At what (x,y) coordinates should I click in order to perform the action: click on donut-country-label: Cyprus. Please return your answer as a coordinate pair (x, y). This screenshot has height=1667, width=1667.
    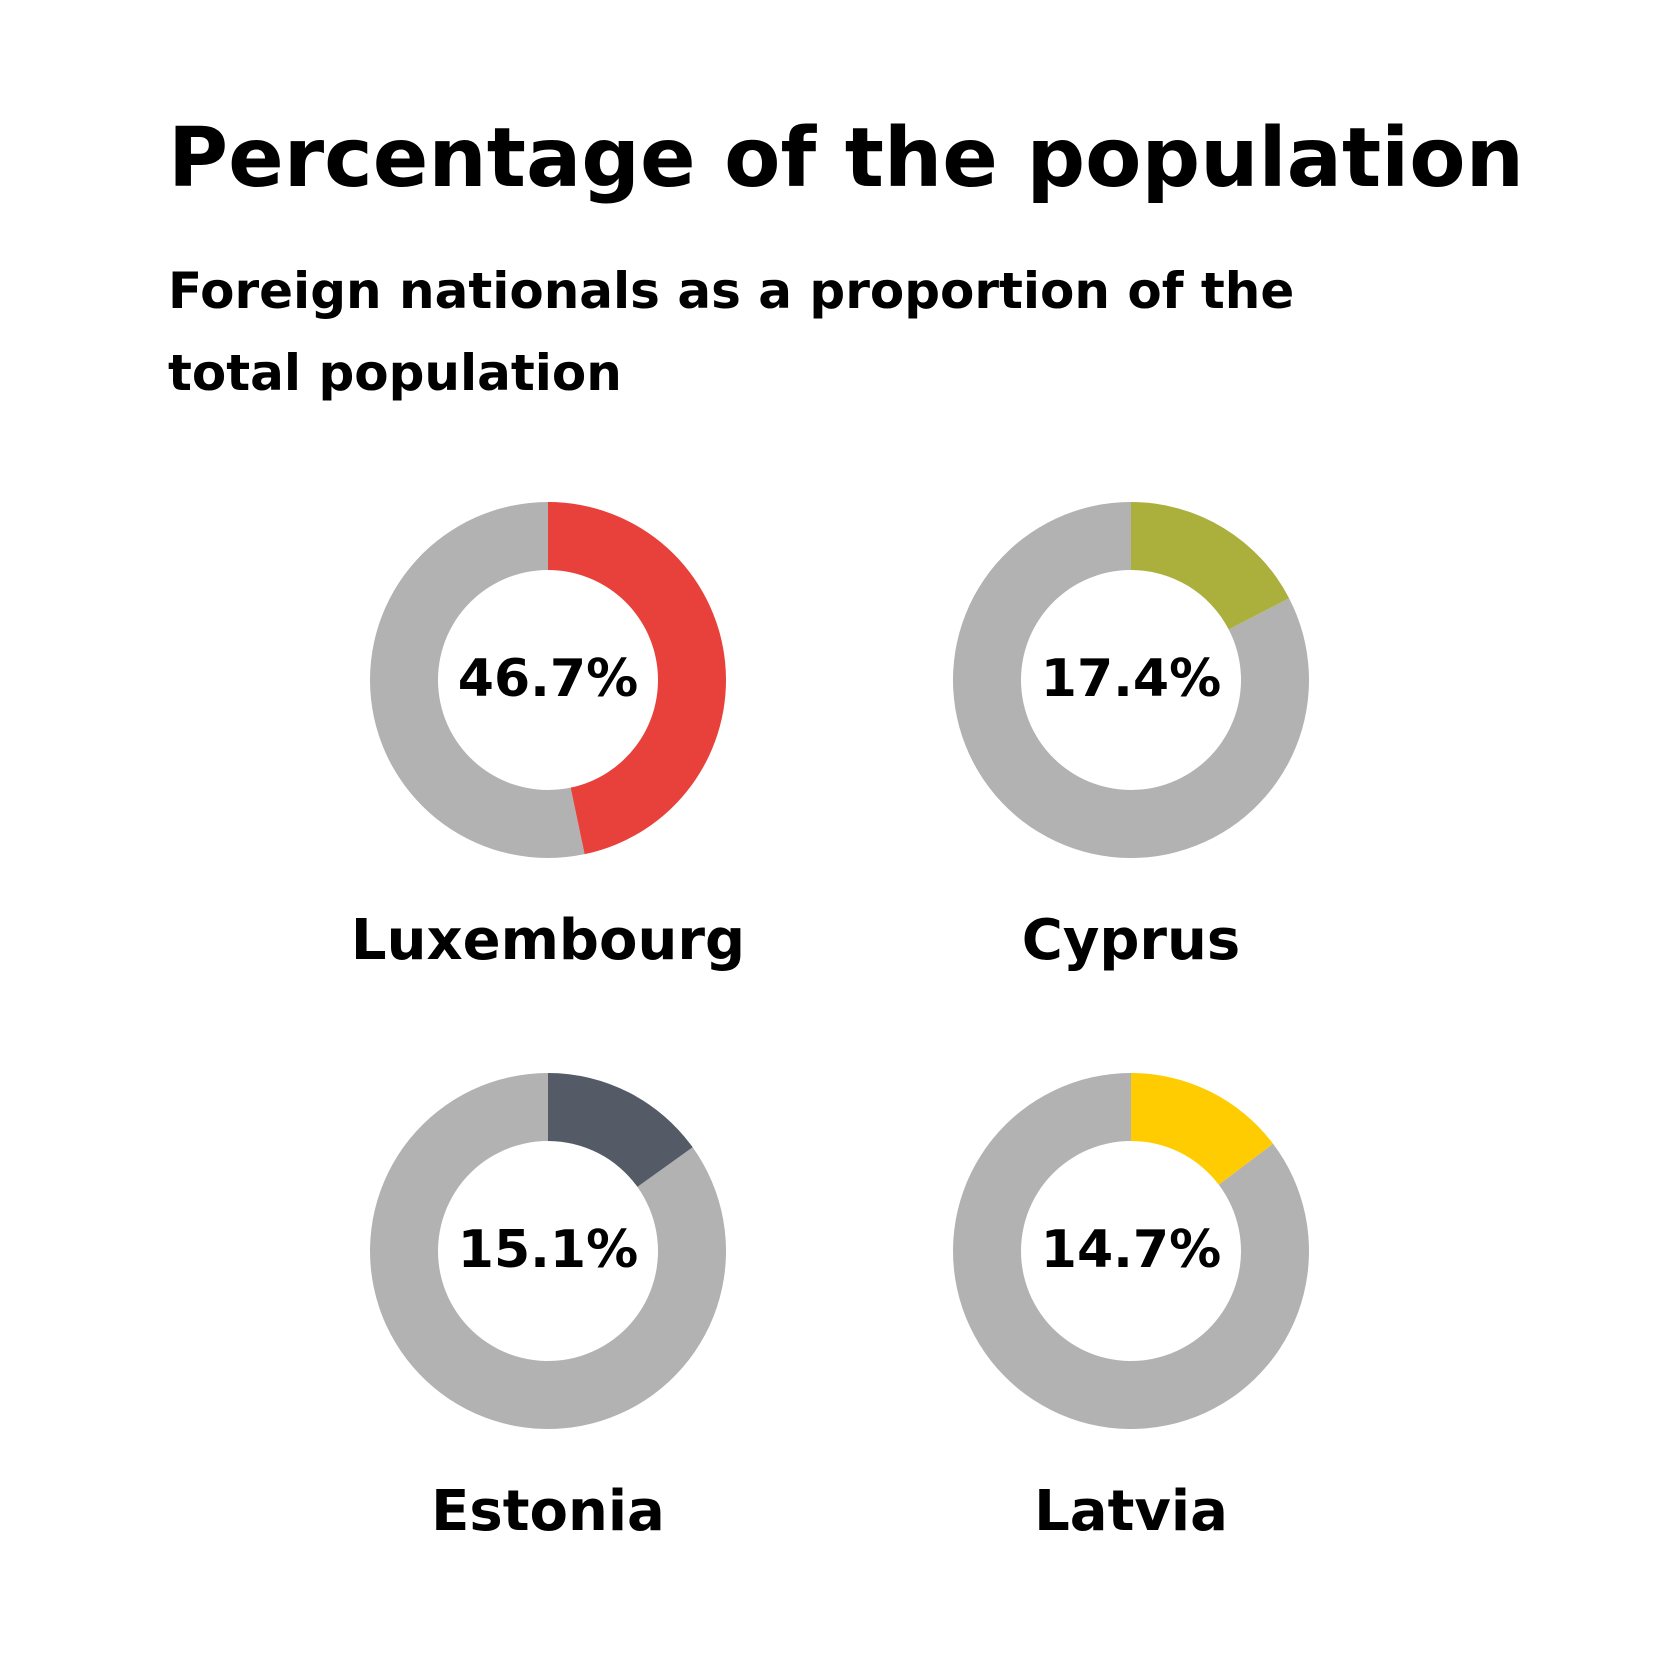
    Looking at the image, I should click on (1131, 940).